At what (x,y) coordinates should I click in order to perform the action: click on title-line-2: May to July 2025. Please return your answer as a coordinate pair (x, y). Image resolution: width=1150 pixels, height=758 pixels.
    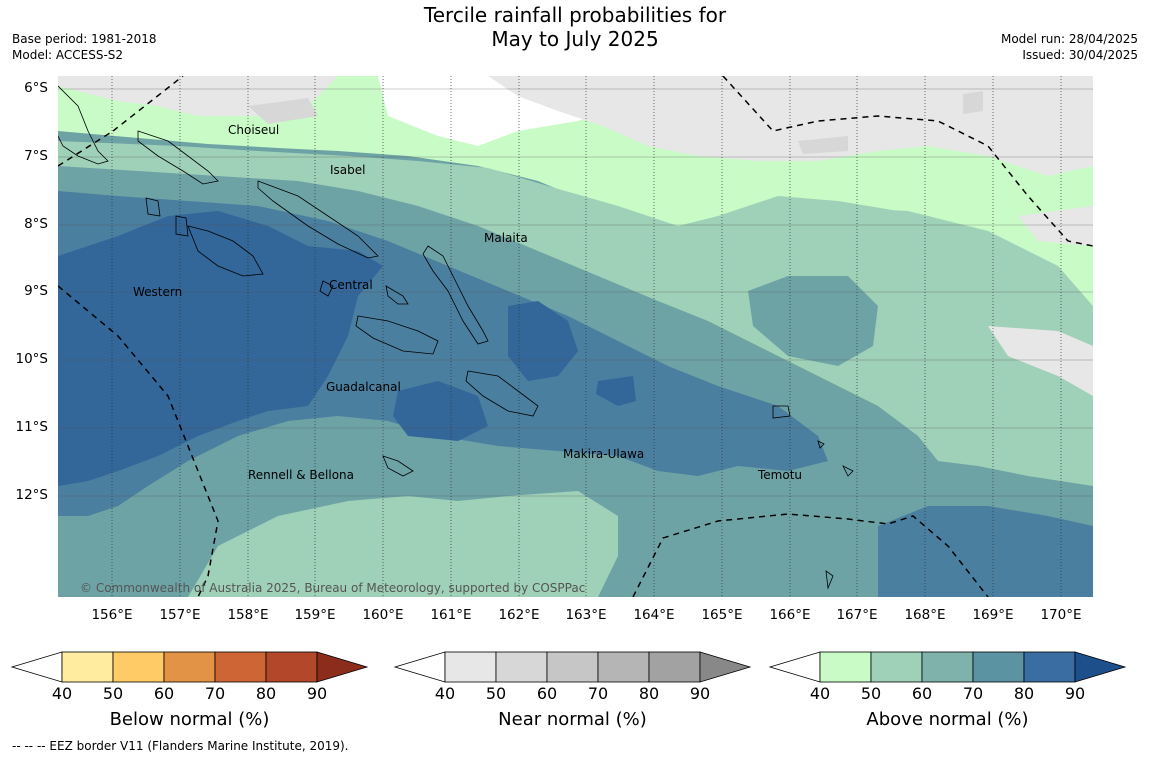
    Looking at the image, I should click on (575, 39).